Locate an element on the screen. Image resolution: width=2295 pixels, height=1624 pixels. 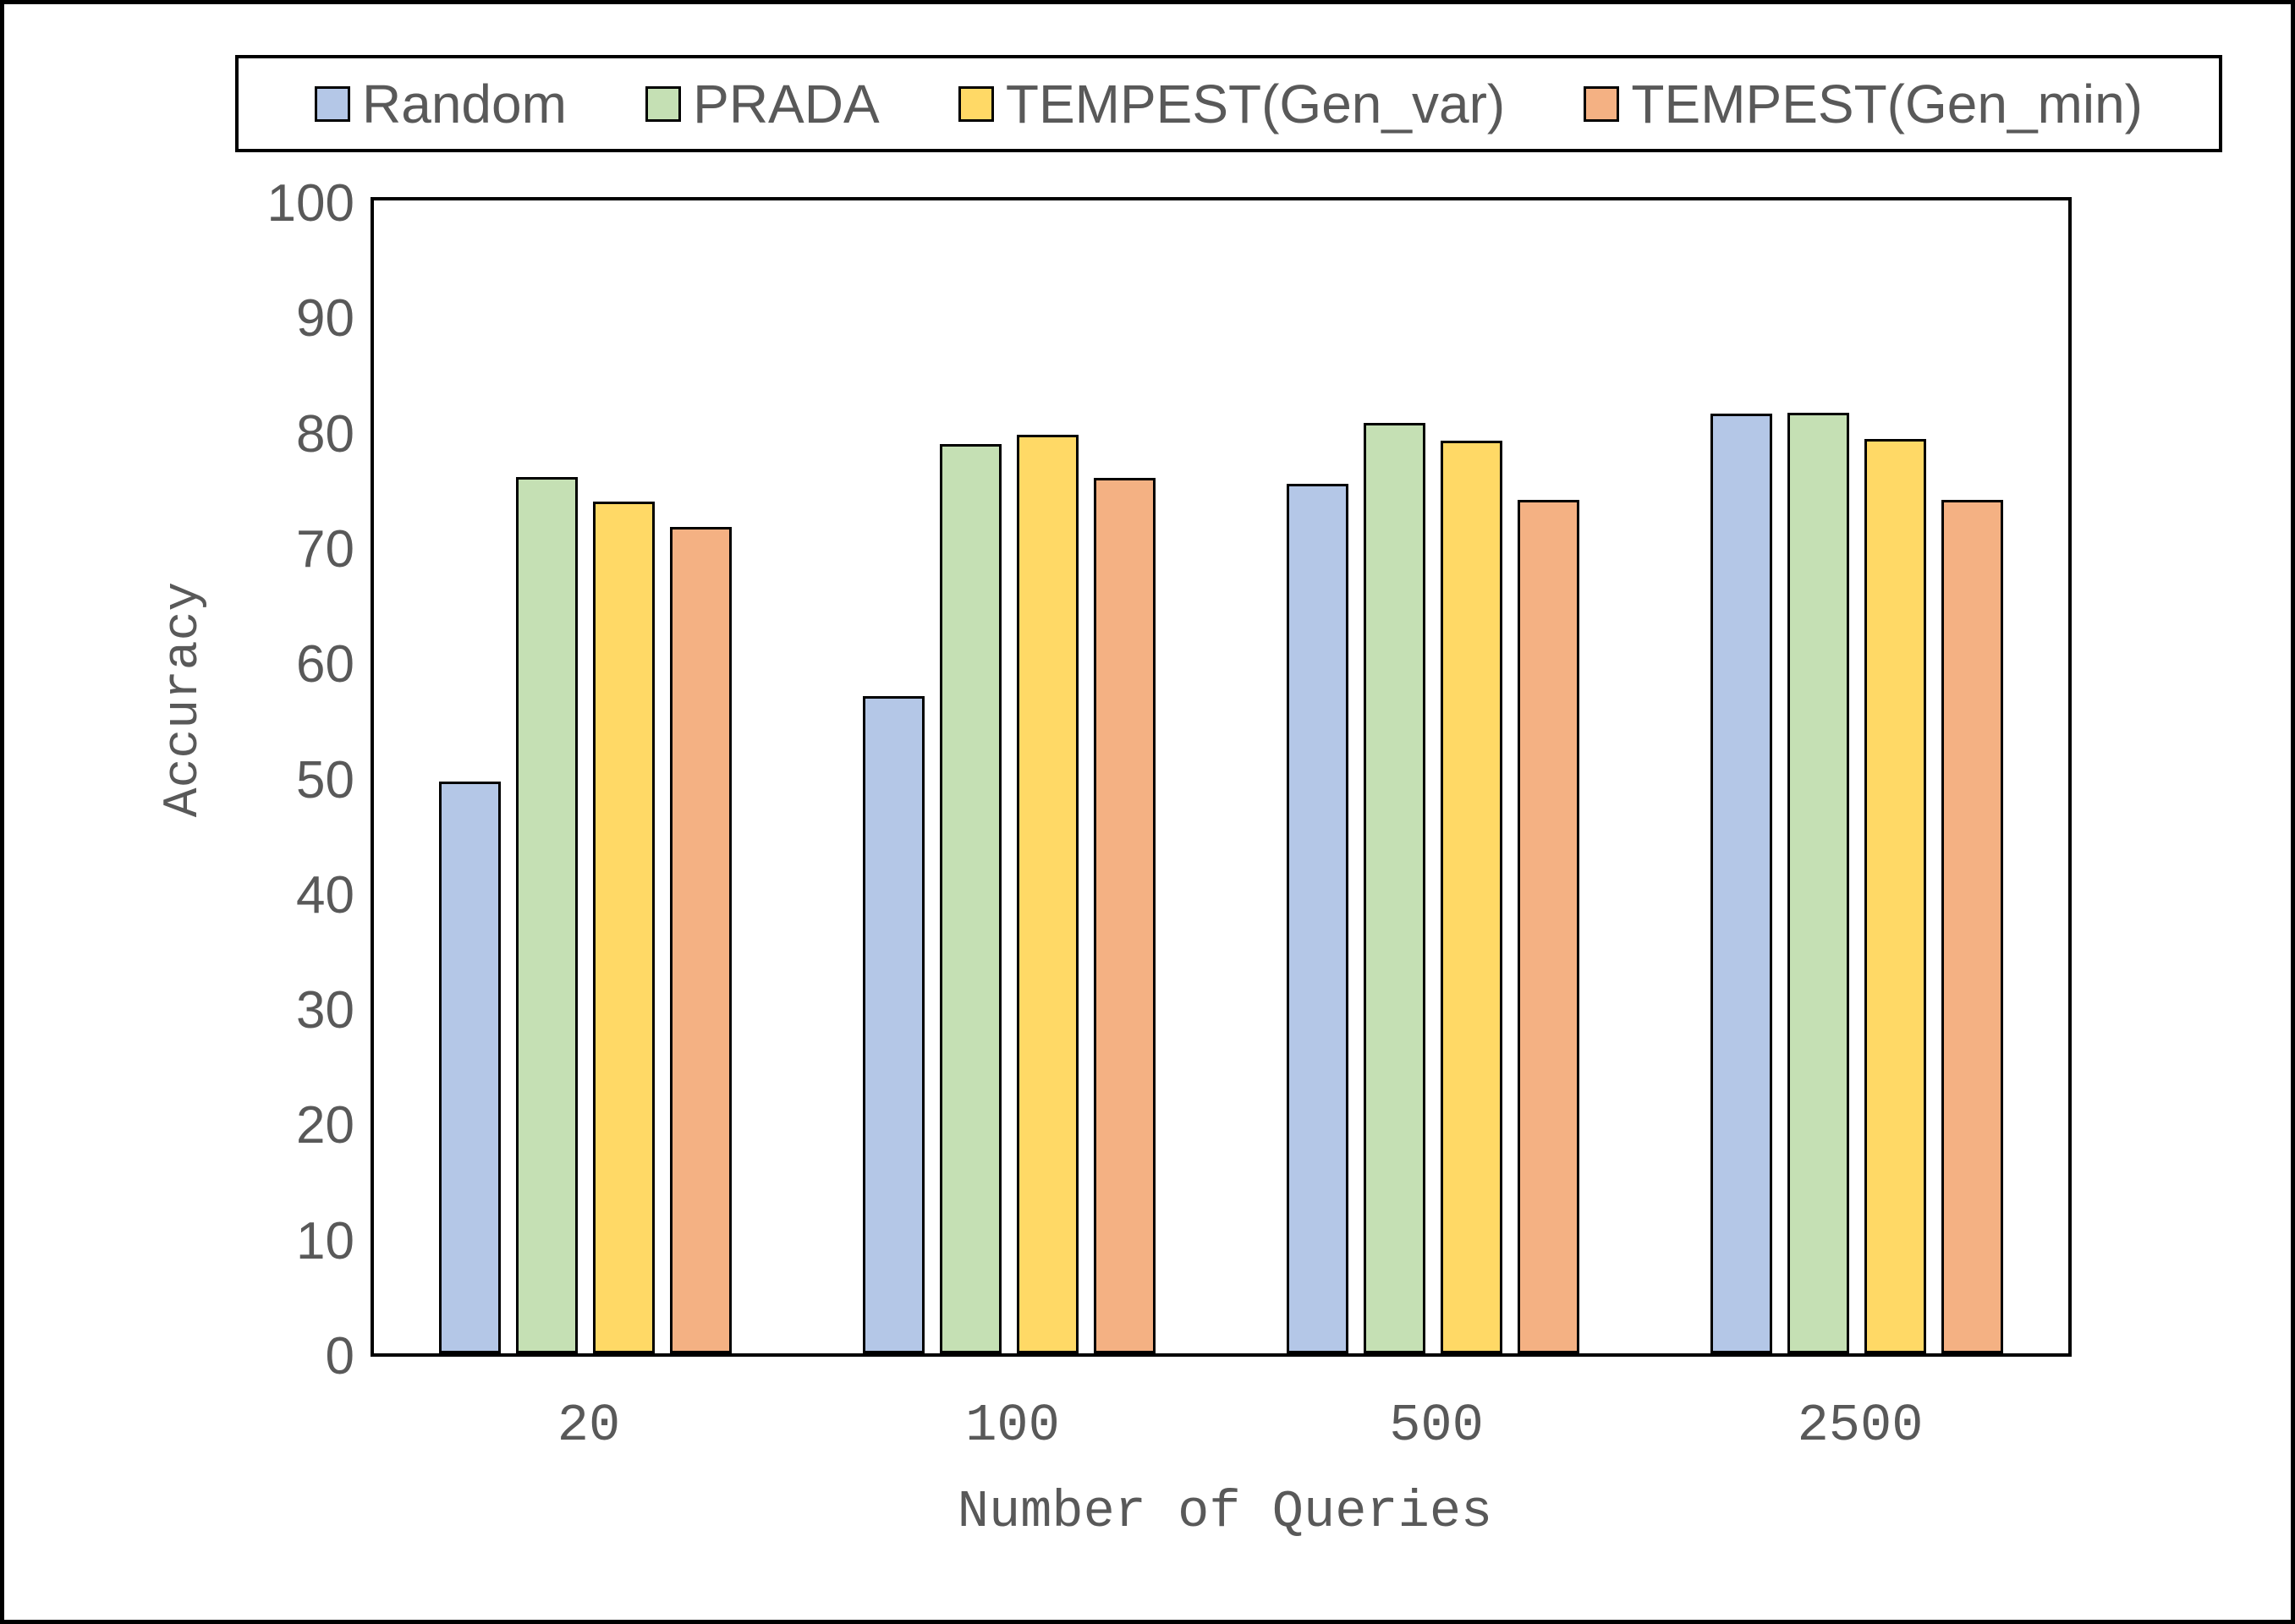
bar-TEMPEST(Gen_var)-100 is located at coordinates (1048, 894).